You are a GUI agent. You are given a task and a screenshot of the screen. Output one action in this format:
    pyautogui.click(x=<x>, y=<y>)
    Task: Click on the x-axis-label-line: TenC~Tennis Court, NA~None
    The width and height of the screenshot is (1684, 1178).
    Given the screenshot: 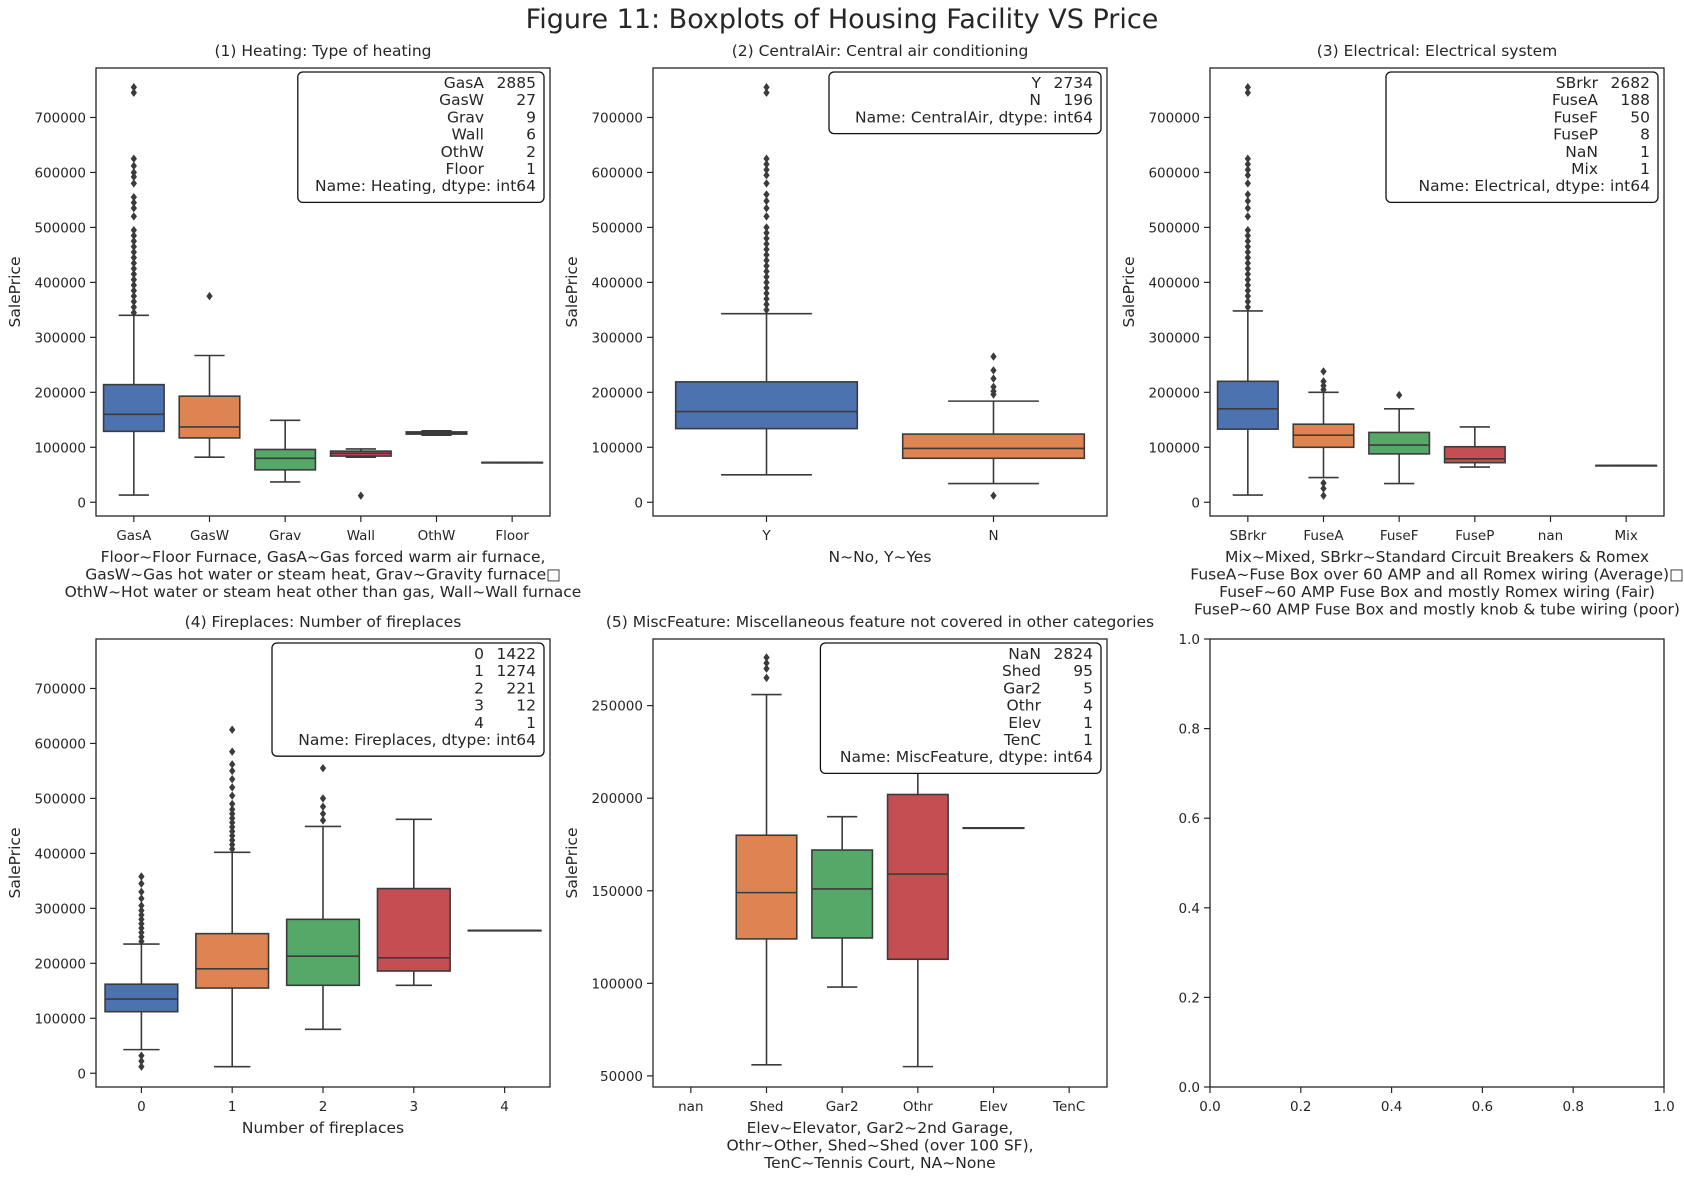 What is the action you would take?
    pyautogui.click(x=879, y=1163)
    